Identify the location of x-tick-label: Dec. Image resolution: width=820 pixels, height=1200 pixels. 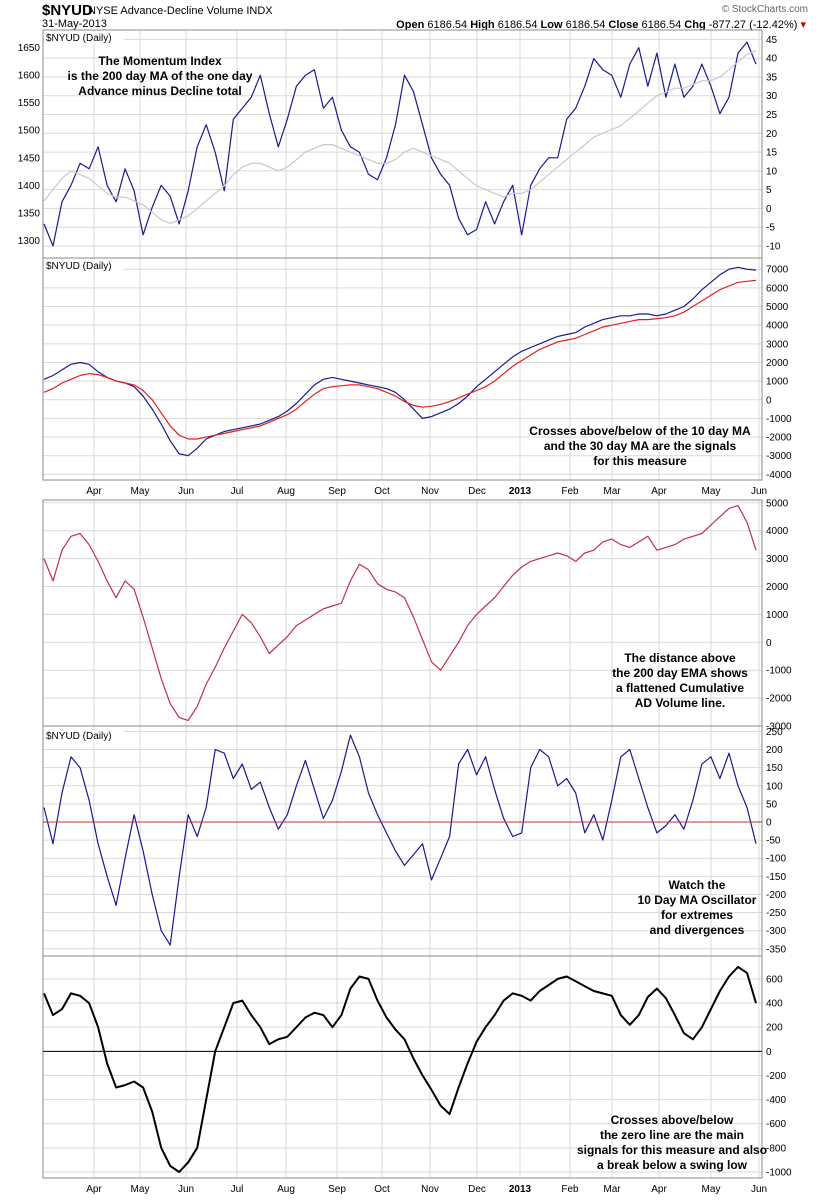
(477, 491).